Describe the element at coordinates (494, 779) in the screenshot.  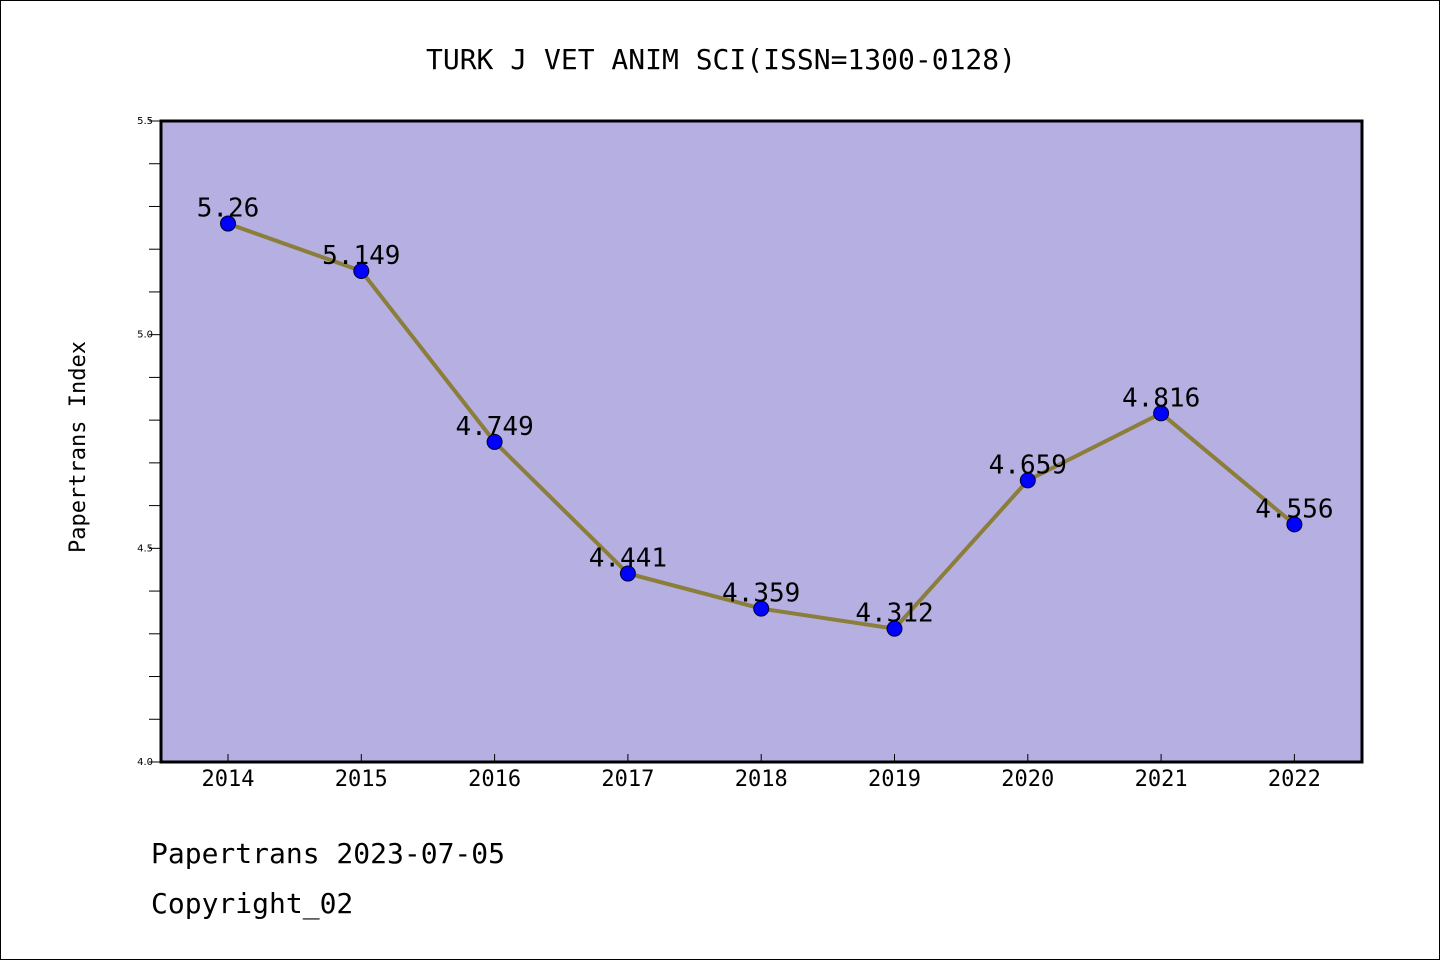
I see `x-tick-label: 2016` at that location.